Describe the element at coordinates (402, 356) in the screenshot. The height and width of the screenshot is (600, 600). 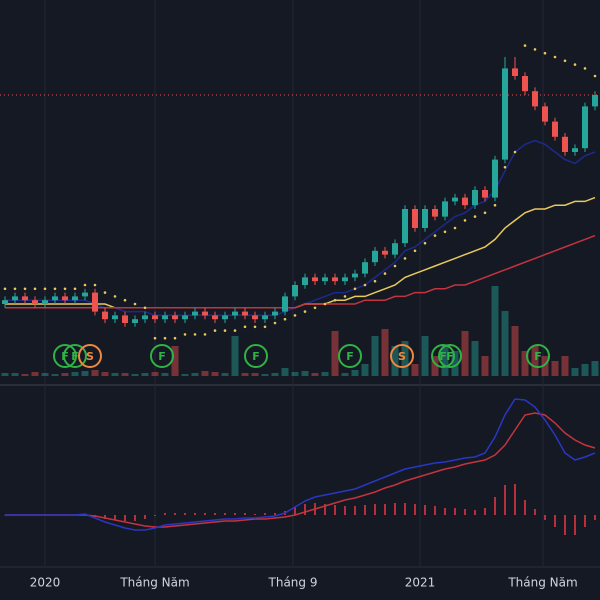
I see `signal-label: S` at that location.